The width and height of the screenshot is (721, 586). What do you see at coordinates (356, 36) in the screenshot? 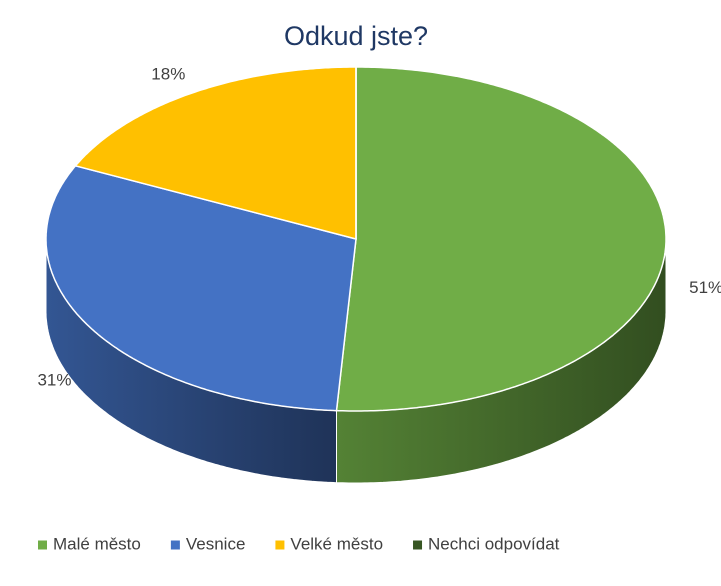
I see `chart-title: Odkud jste?` at bounding box center [356, 36].